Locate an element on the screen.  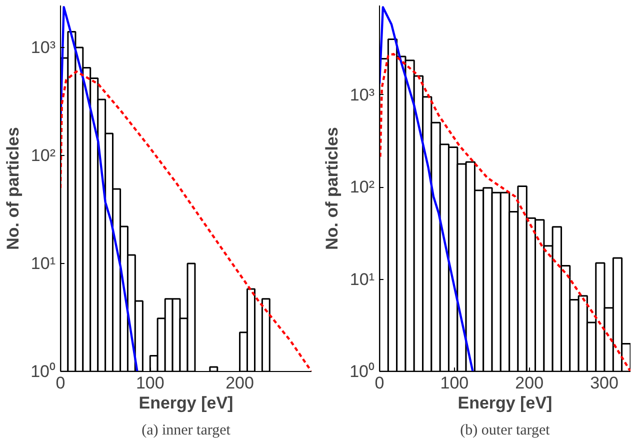
text: (b) outer target is located at coordinates (505, 430).